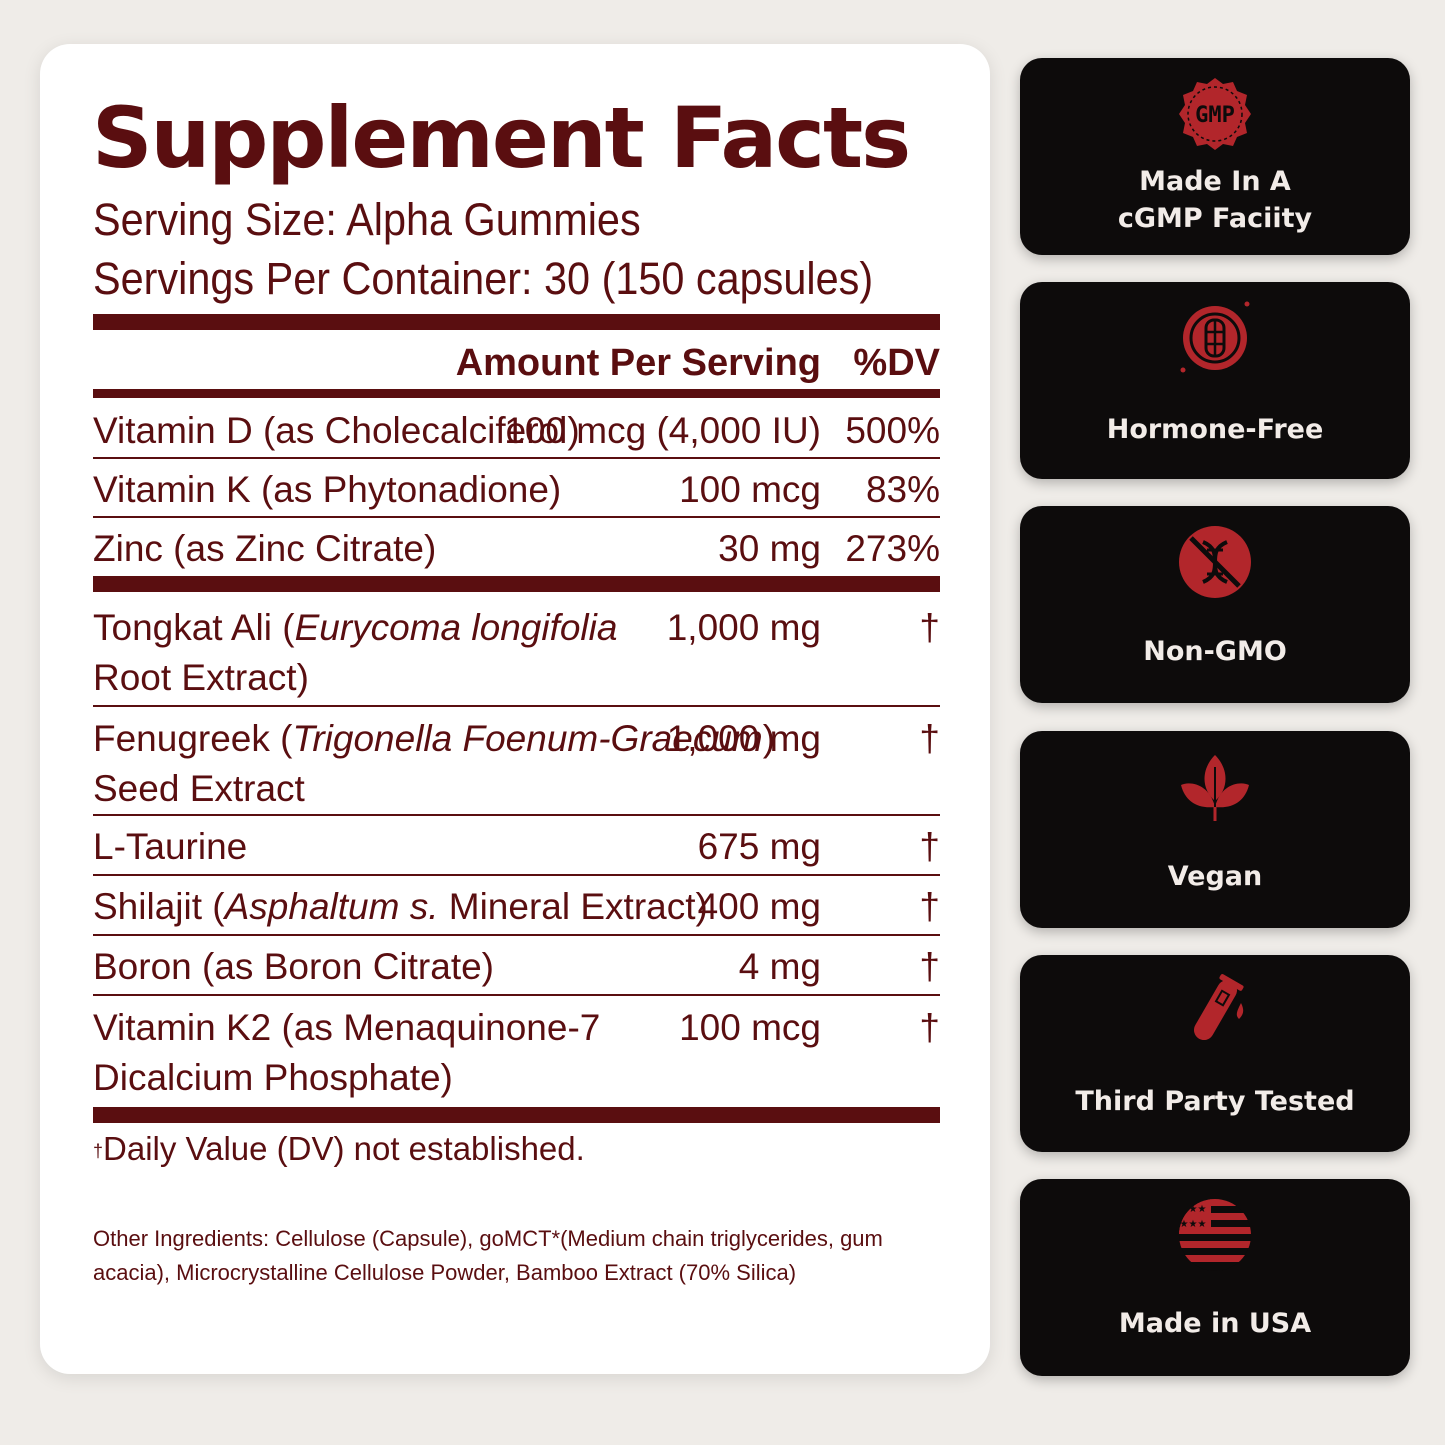 This screenshot has height=1445, width=1445. Describe the element at coordinates (1215, 1235) in the screenshot. I see `usa-flag-icon: ★★★ ★★★` at that location.